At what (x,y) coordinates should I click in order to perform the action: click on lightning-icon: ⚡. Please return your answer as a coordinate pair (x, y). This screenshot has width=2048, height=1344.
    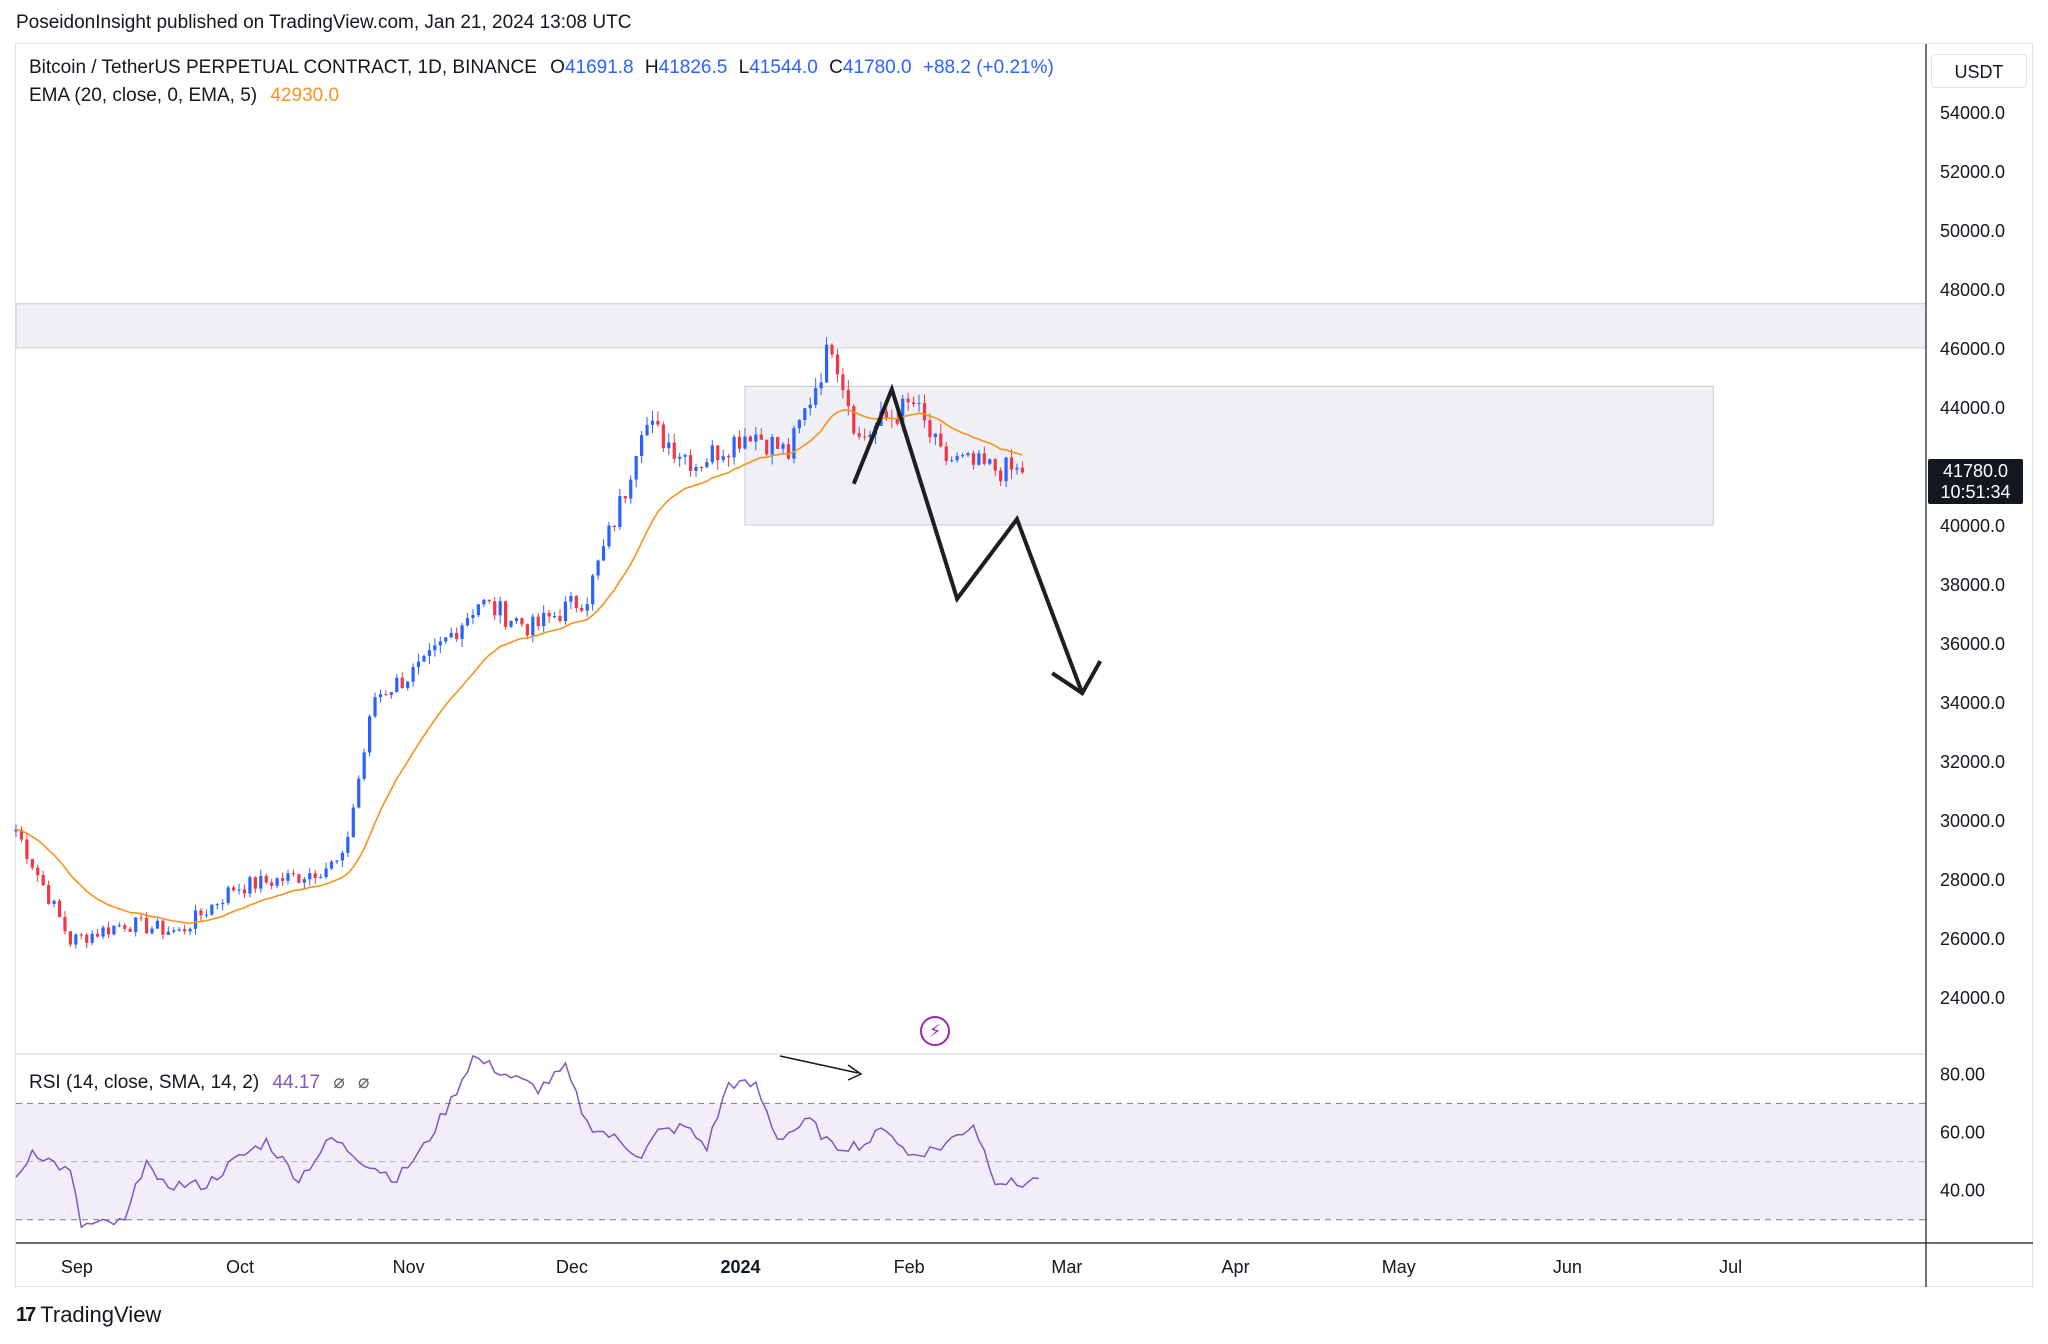
    Looking at the image, I should click on (935, 1031).